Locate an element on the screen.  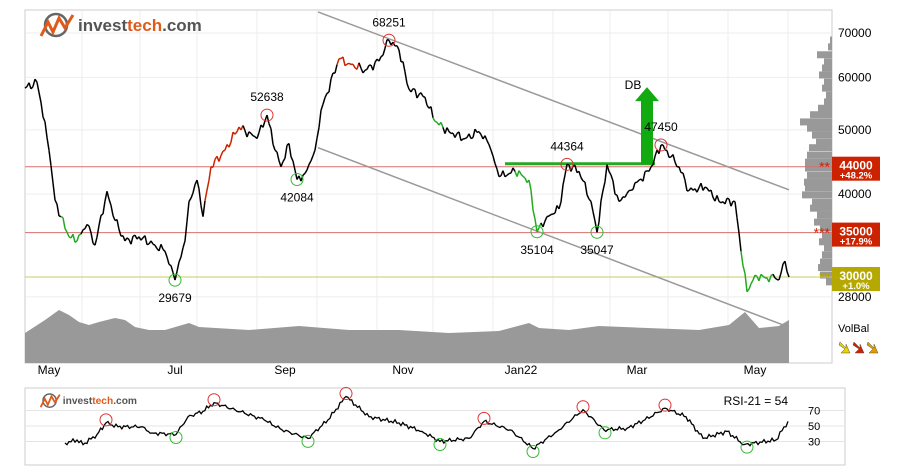
x-tick-label: May is located at coordinates (49, 370).